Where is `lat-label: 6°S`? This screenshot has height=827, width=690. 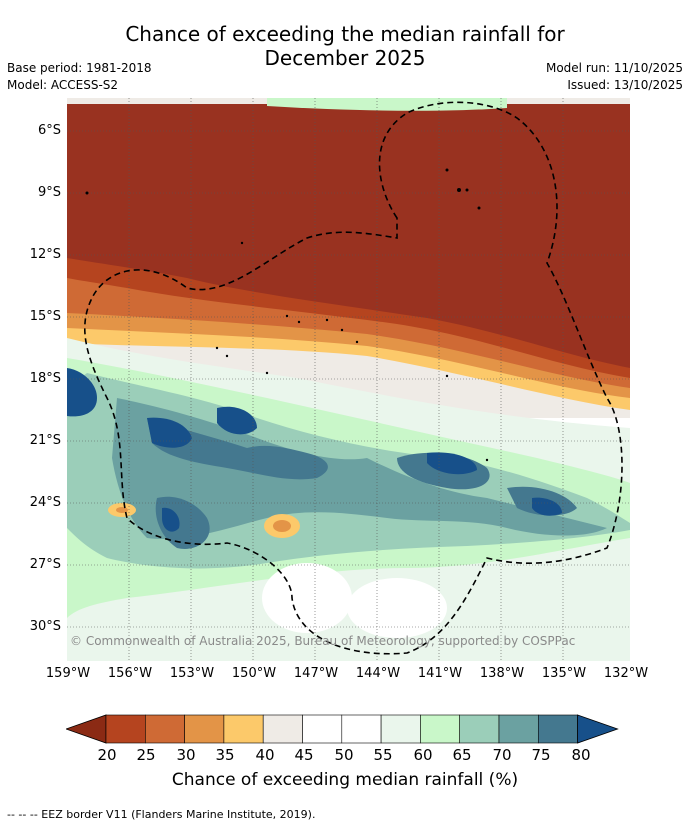 lat-label: 6°S is located at coordinates (49, 130).